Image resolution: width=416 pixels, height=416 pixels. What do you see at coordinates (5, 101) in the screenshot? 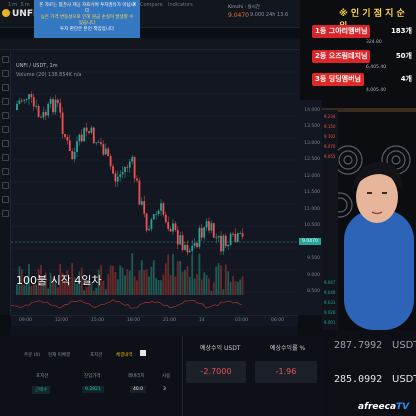
I see `brush-tool-icon` at bounding box center [5, 101].